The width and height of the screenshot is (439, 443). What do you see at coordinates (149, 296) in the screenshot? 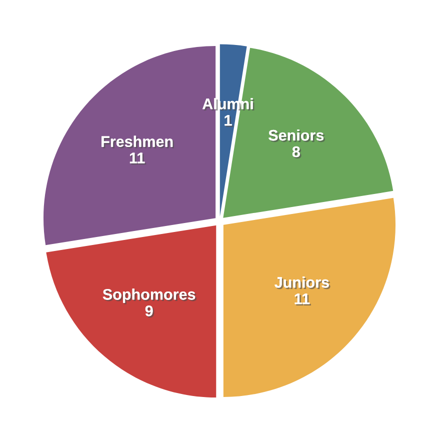
I see `slice-label: Sophomores` at bounding box center [149, 296].